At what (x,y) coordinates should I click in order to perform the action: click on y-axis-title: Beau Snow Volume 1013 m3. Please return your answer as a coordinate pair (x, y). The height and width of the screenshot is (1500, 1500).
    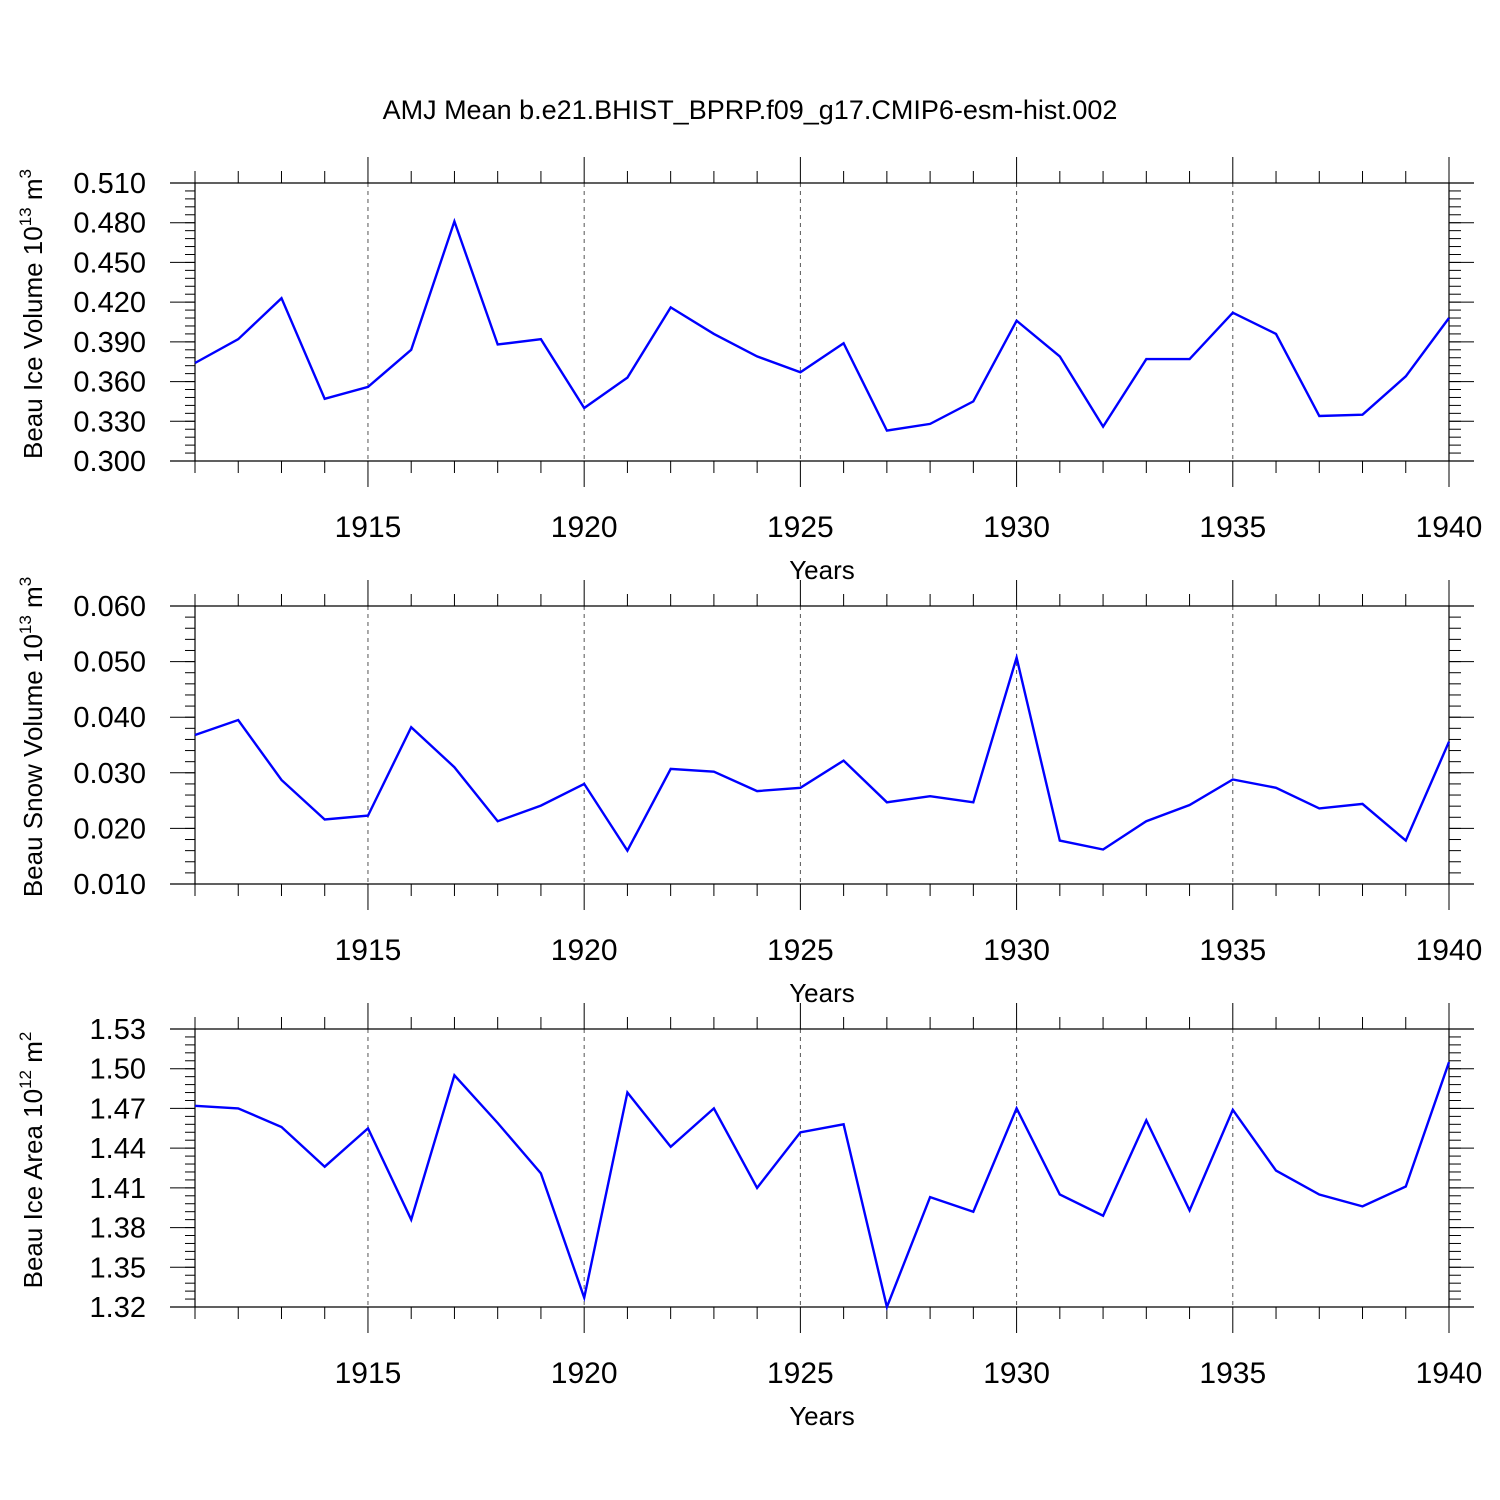
    Looking at the image, I should click on (32, 737).